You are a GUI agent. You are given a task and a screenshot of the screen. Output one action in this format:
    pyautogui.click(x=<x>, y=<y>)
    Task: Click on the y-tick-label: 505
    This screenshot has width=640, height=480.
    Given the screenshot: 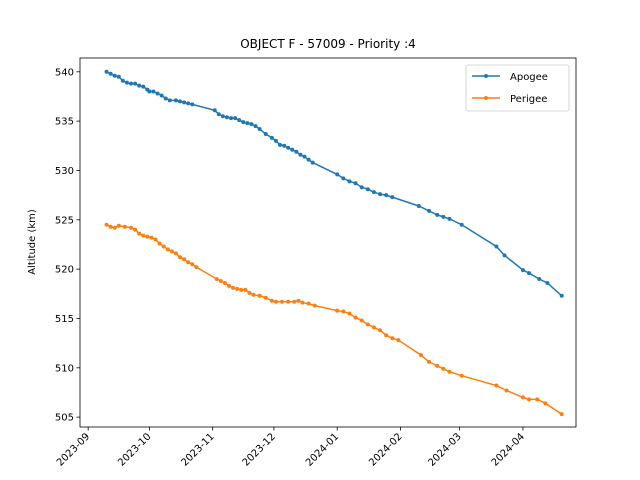 What is the action you would take?
    pyautogui.click(x=64, y=418)
    